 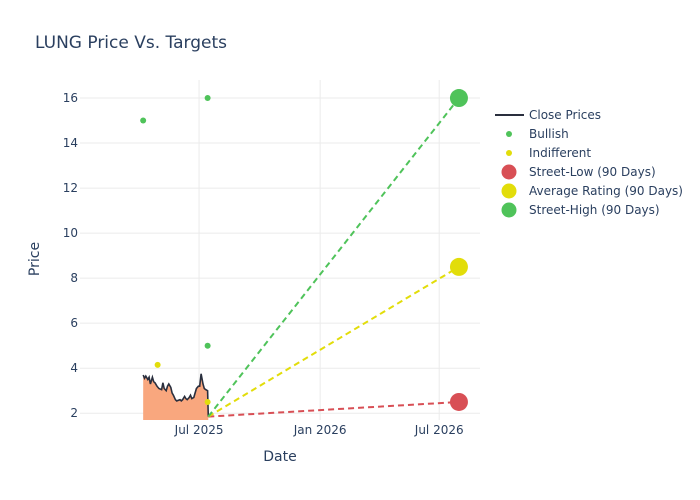 What do you see at coordinates (35, 259) in the screenshot?
I see `y-axis-title: Price` at bounding box center [35, 259].